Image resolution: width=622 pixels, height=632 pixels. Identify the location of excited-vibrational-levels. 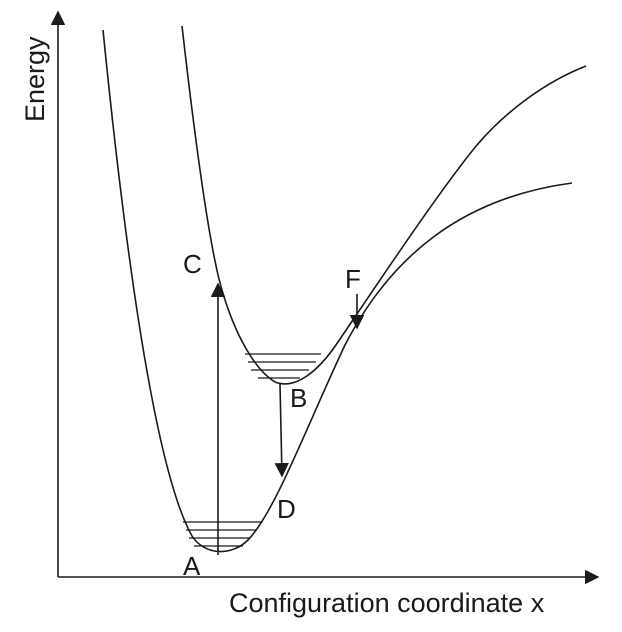
(283, 366).